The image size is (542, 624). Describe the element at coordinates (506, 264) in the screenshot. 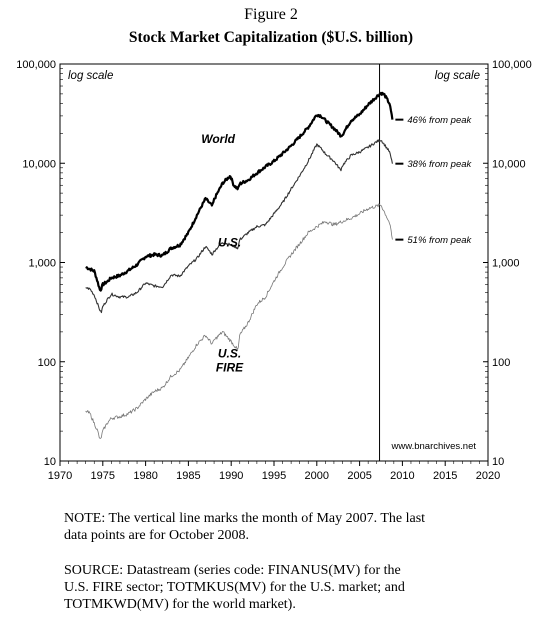

I see `y-tick-label-right: 1,000` at that location.